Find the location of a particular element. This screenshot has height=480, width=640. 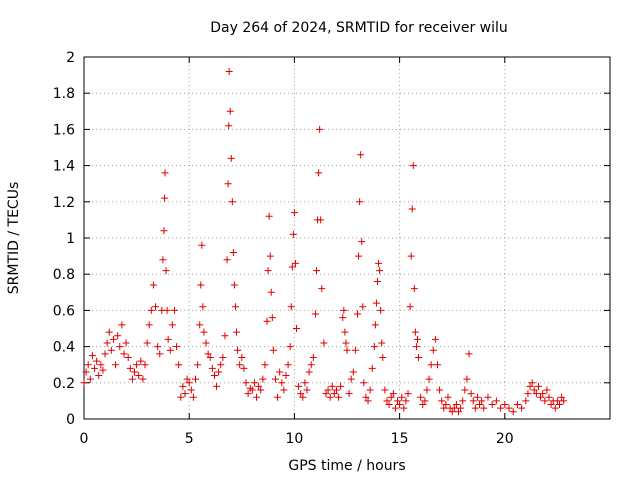

y-tick-label: 0.8 is located at coordinates (64, 275).